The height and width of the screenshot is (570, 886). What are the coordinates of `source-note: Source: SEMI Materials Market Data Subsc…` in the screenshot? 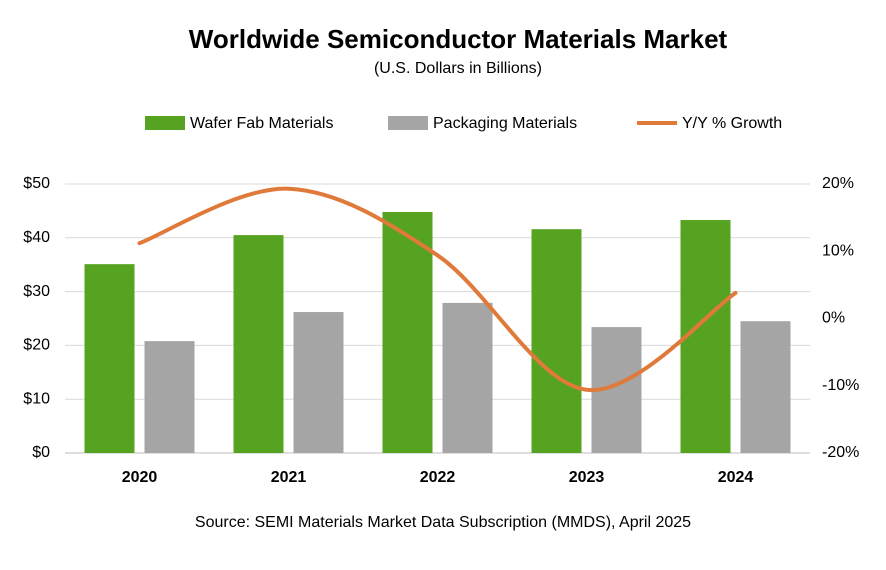 It's located at (443, 522).